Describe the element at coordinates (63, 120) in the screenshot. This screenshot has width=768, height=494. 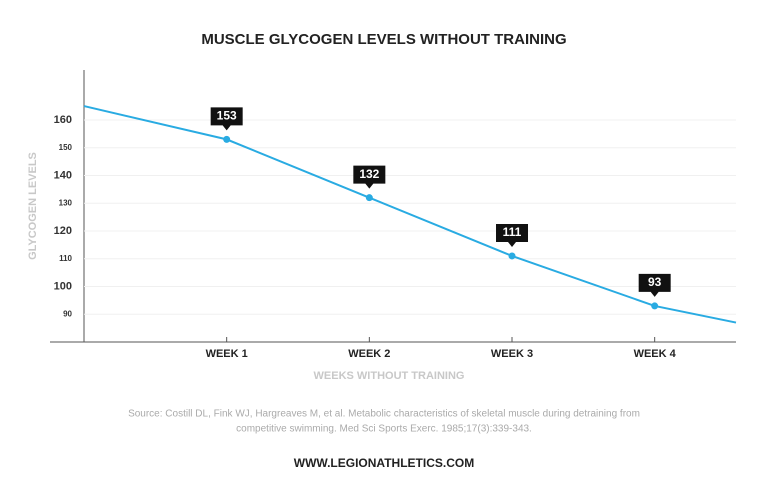
I see `y-tick-label: 160` at that location.